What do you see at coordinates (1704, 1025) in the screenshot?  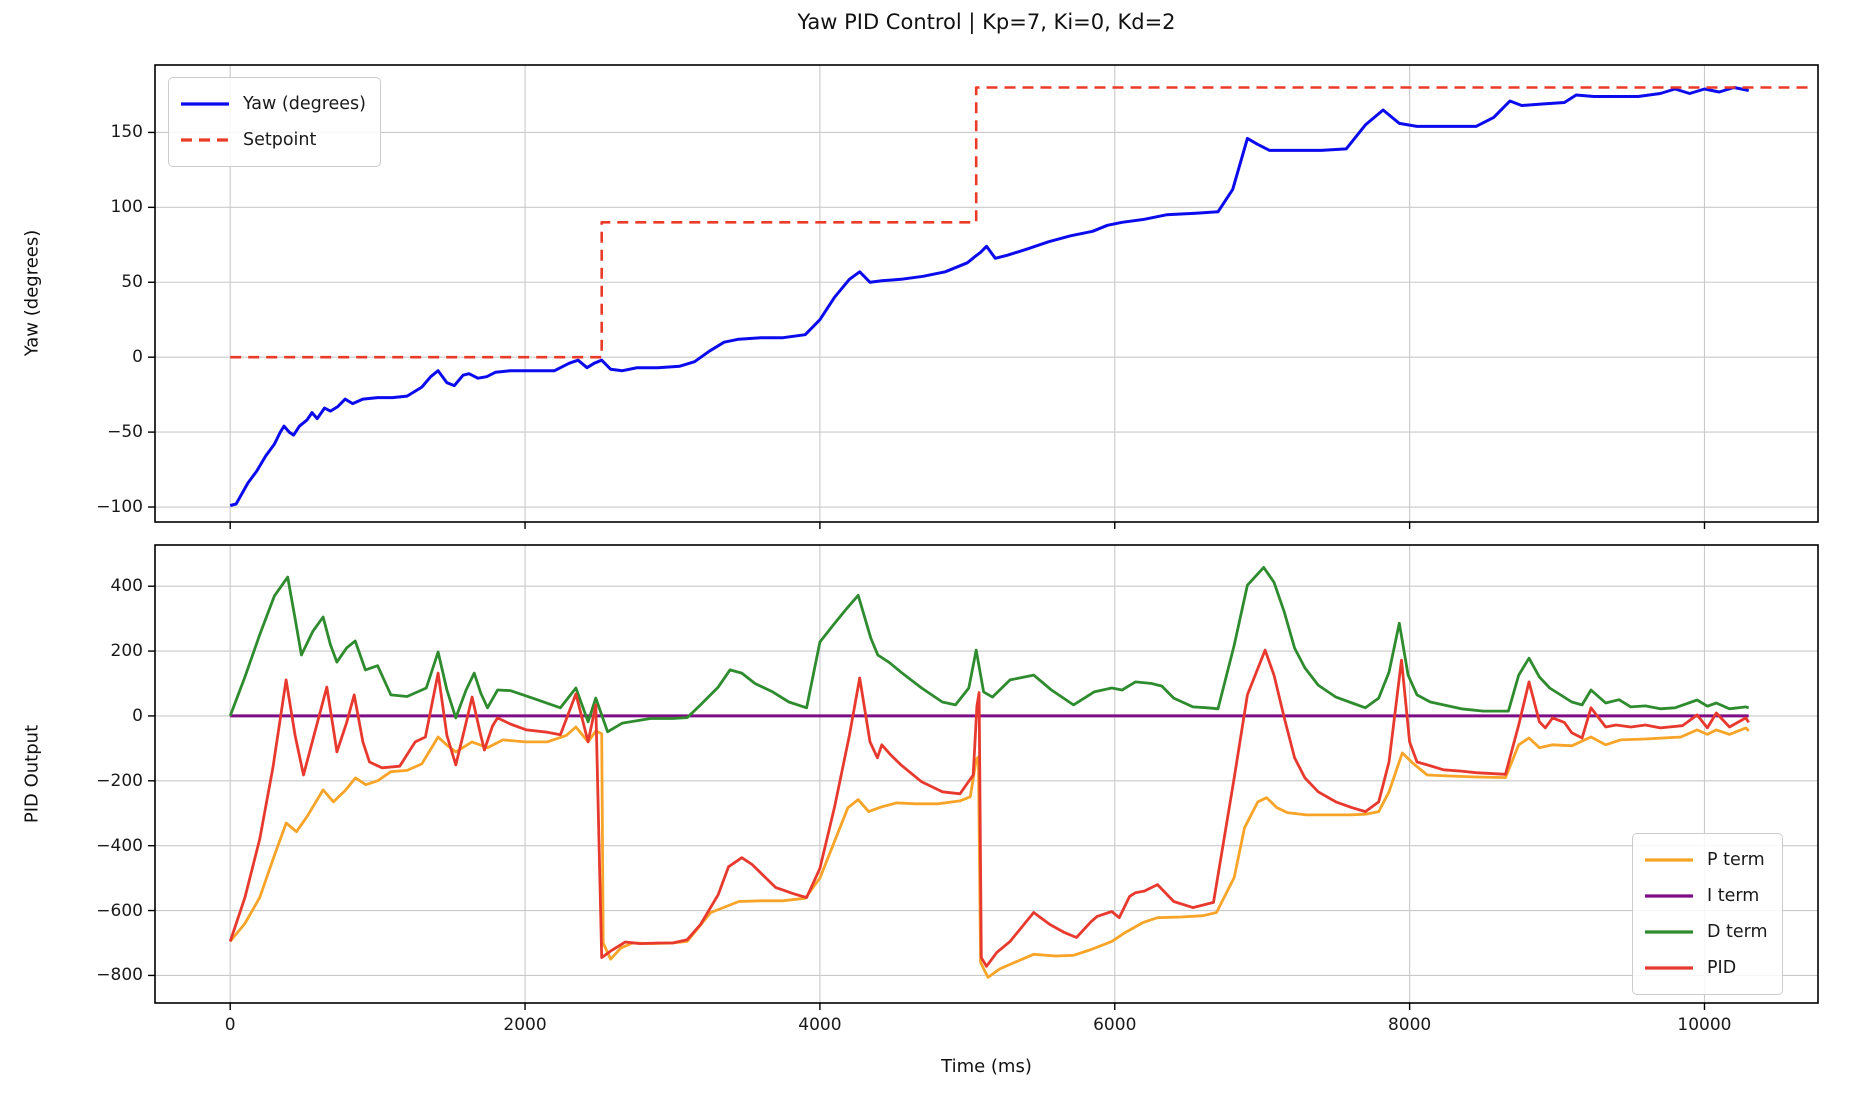 I see `x-tick-label: 10000` at bounding box center [1704, 1025].